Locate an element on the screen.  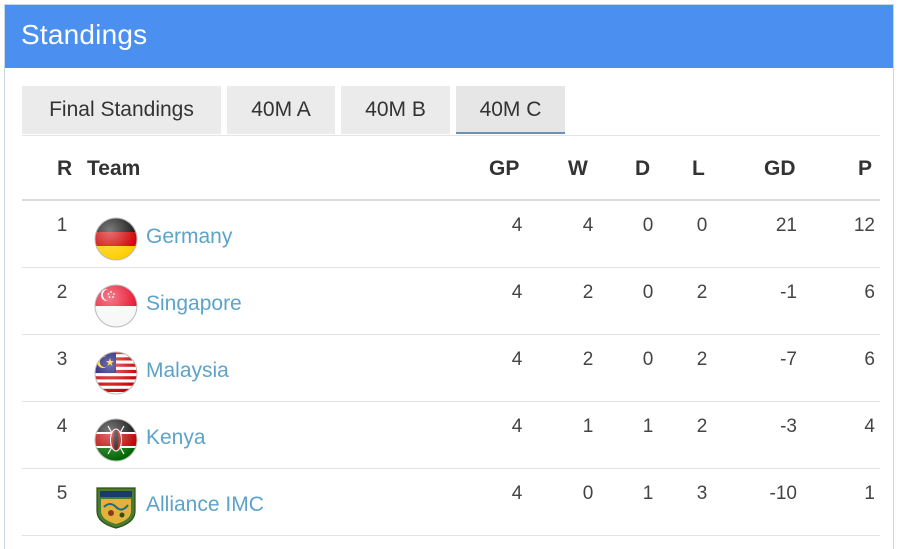
panel-header: Standings is located at coordinates (449, 36).